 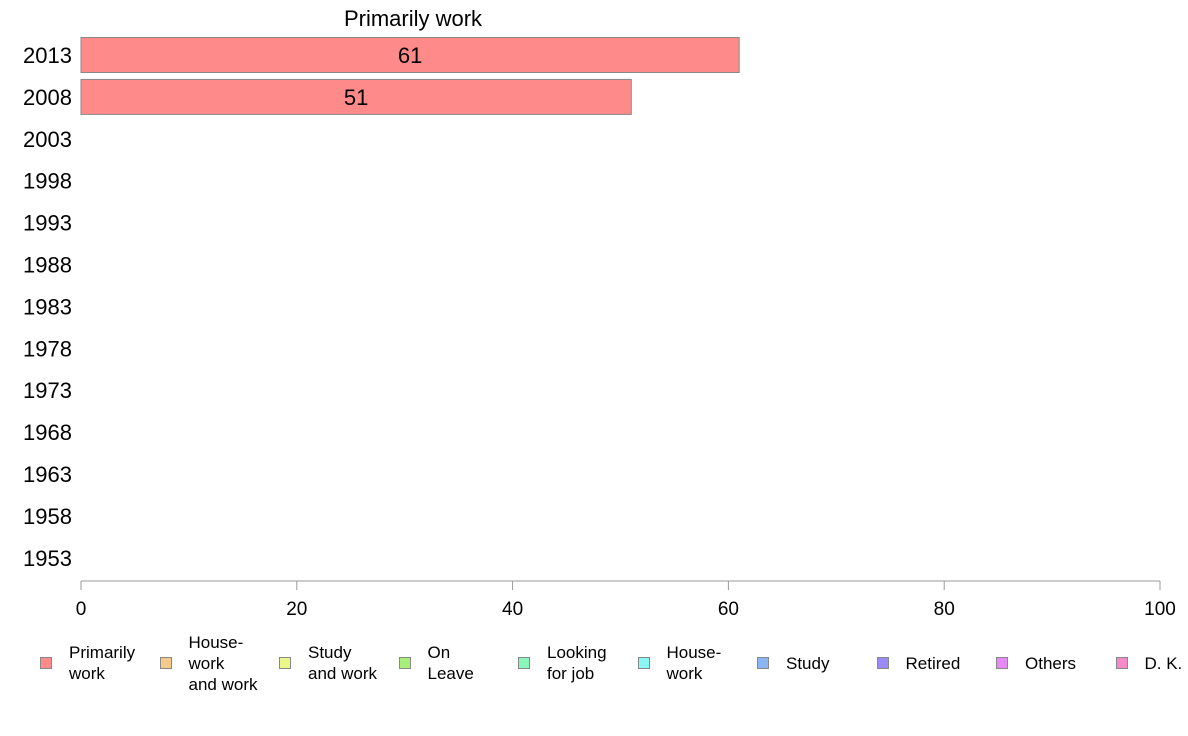 I want to click on bar-value-label: 51, so click(x=356, y=97).